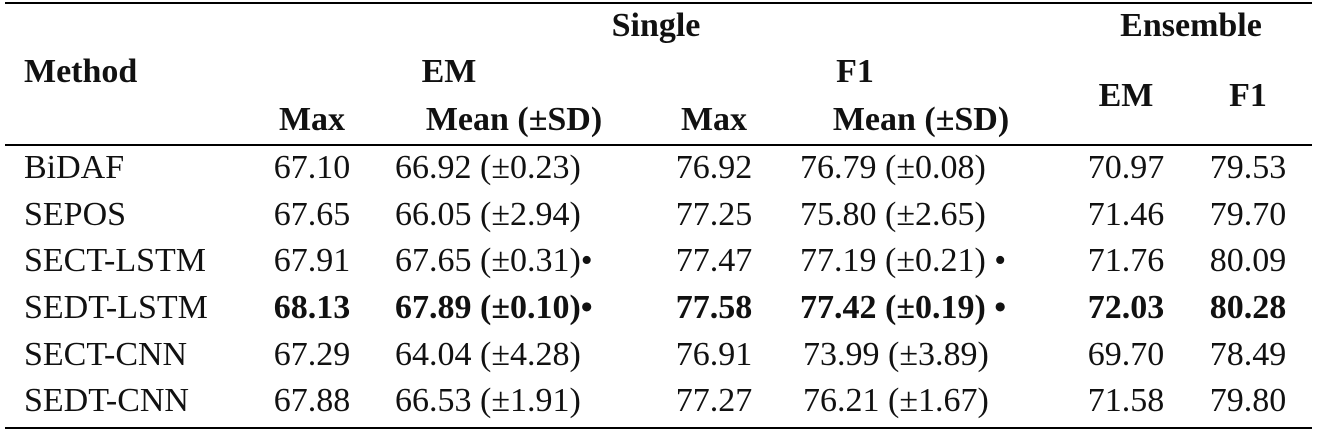 This screenshot has height=430, width=1321. Describe the element at coordinates (855, 71) in the screenshot. I see `header-f1: F1` at that location.